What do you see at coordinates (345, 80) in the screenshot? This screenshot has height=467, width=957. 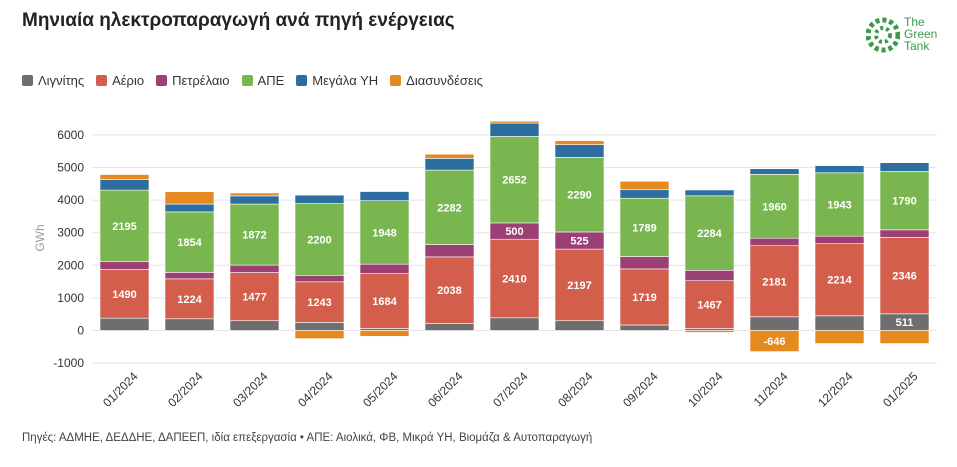 I see `legend-label: Μεγάλα ΥΗ` at bounding box center [345, 80].